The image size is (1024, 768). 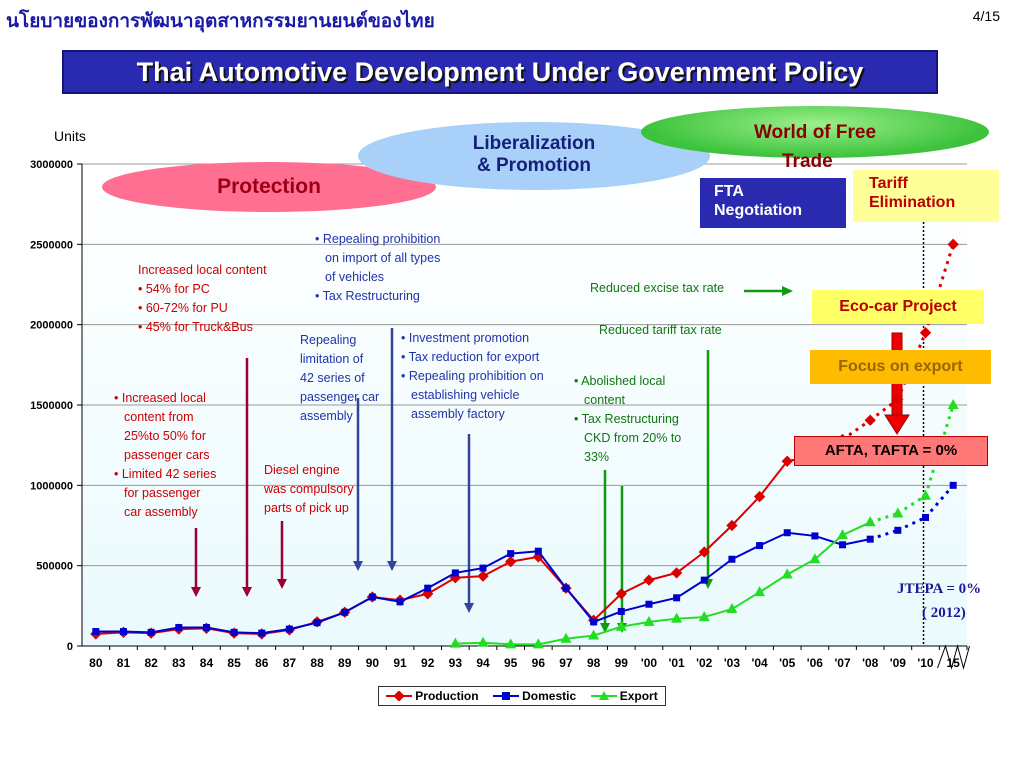 What do you see at coordinates (566, 663) in the screenshot?
I see `x-tick-label: 97` at bounding box center [566, 663].